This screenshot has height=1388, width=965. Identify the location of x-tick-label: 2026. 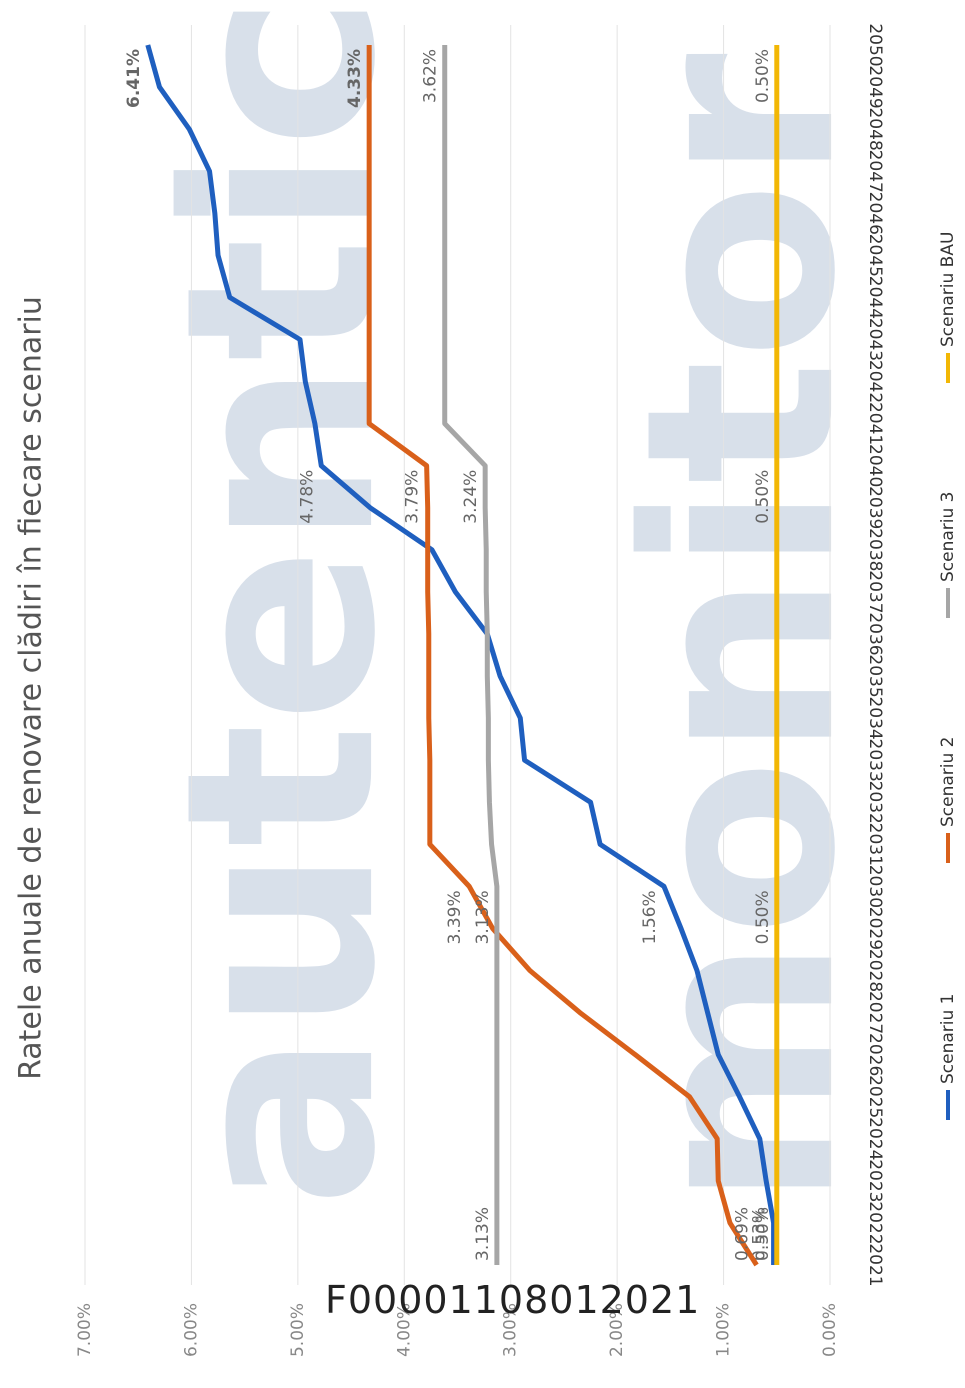
(875, 1054).